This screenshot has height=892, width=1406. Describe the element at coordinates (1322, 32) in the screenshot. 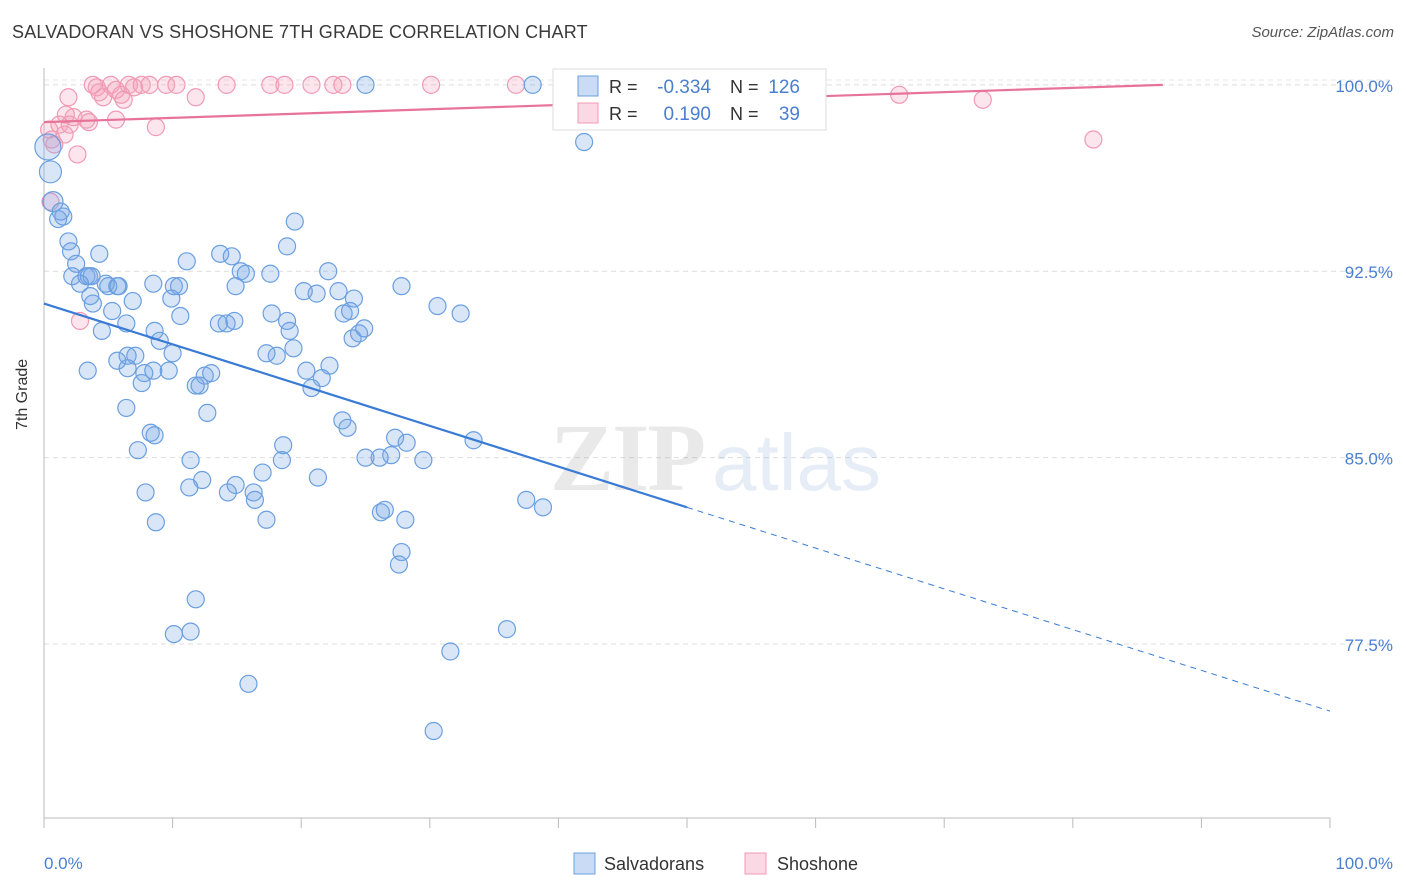

I see `source-label: Source: ZipAtlas.com` at that location.